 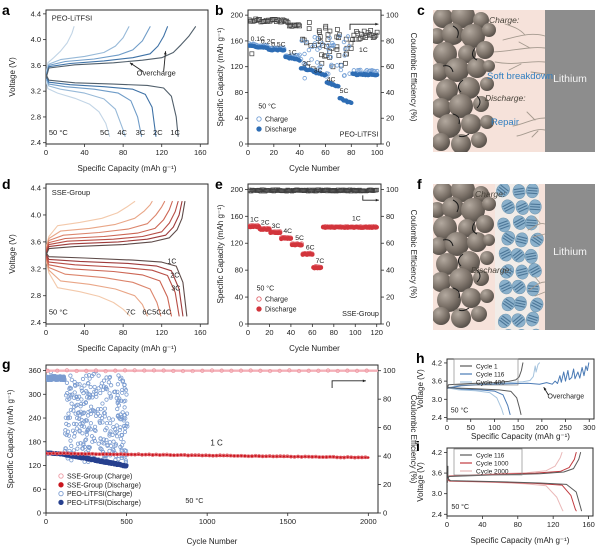 I want to click on schematic-peo-graphic, so click(x=514, y=81).